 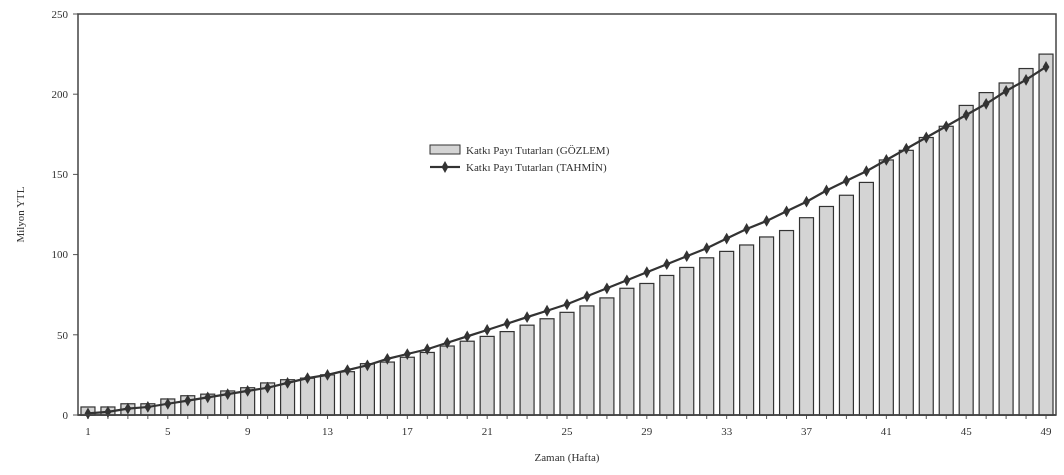 What do you see at coordinates (88, 431) in the screenshot?
I see `x-tick-label: 1` at bounding box center [88, 431].